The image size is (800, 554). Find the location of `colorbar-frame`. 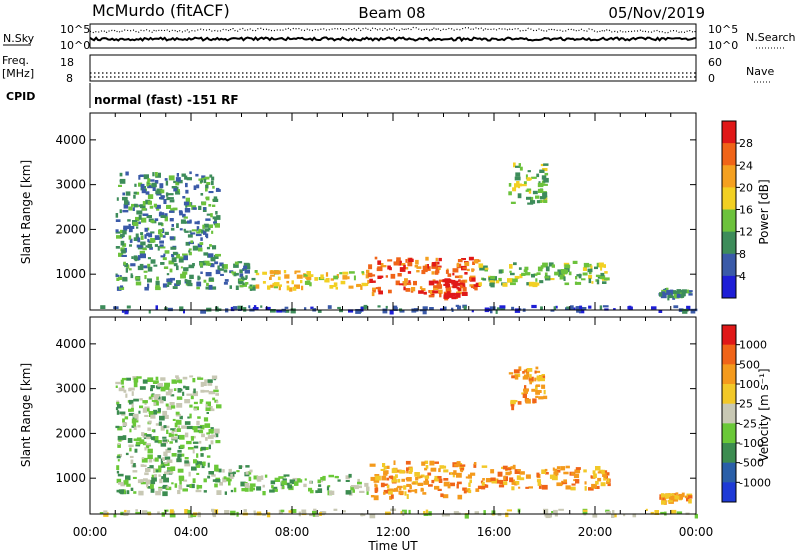

colorbar-frame is located at coordinates (729, 413).